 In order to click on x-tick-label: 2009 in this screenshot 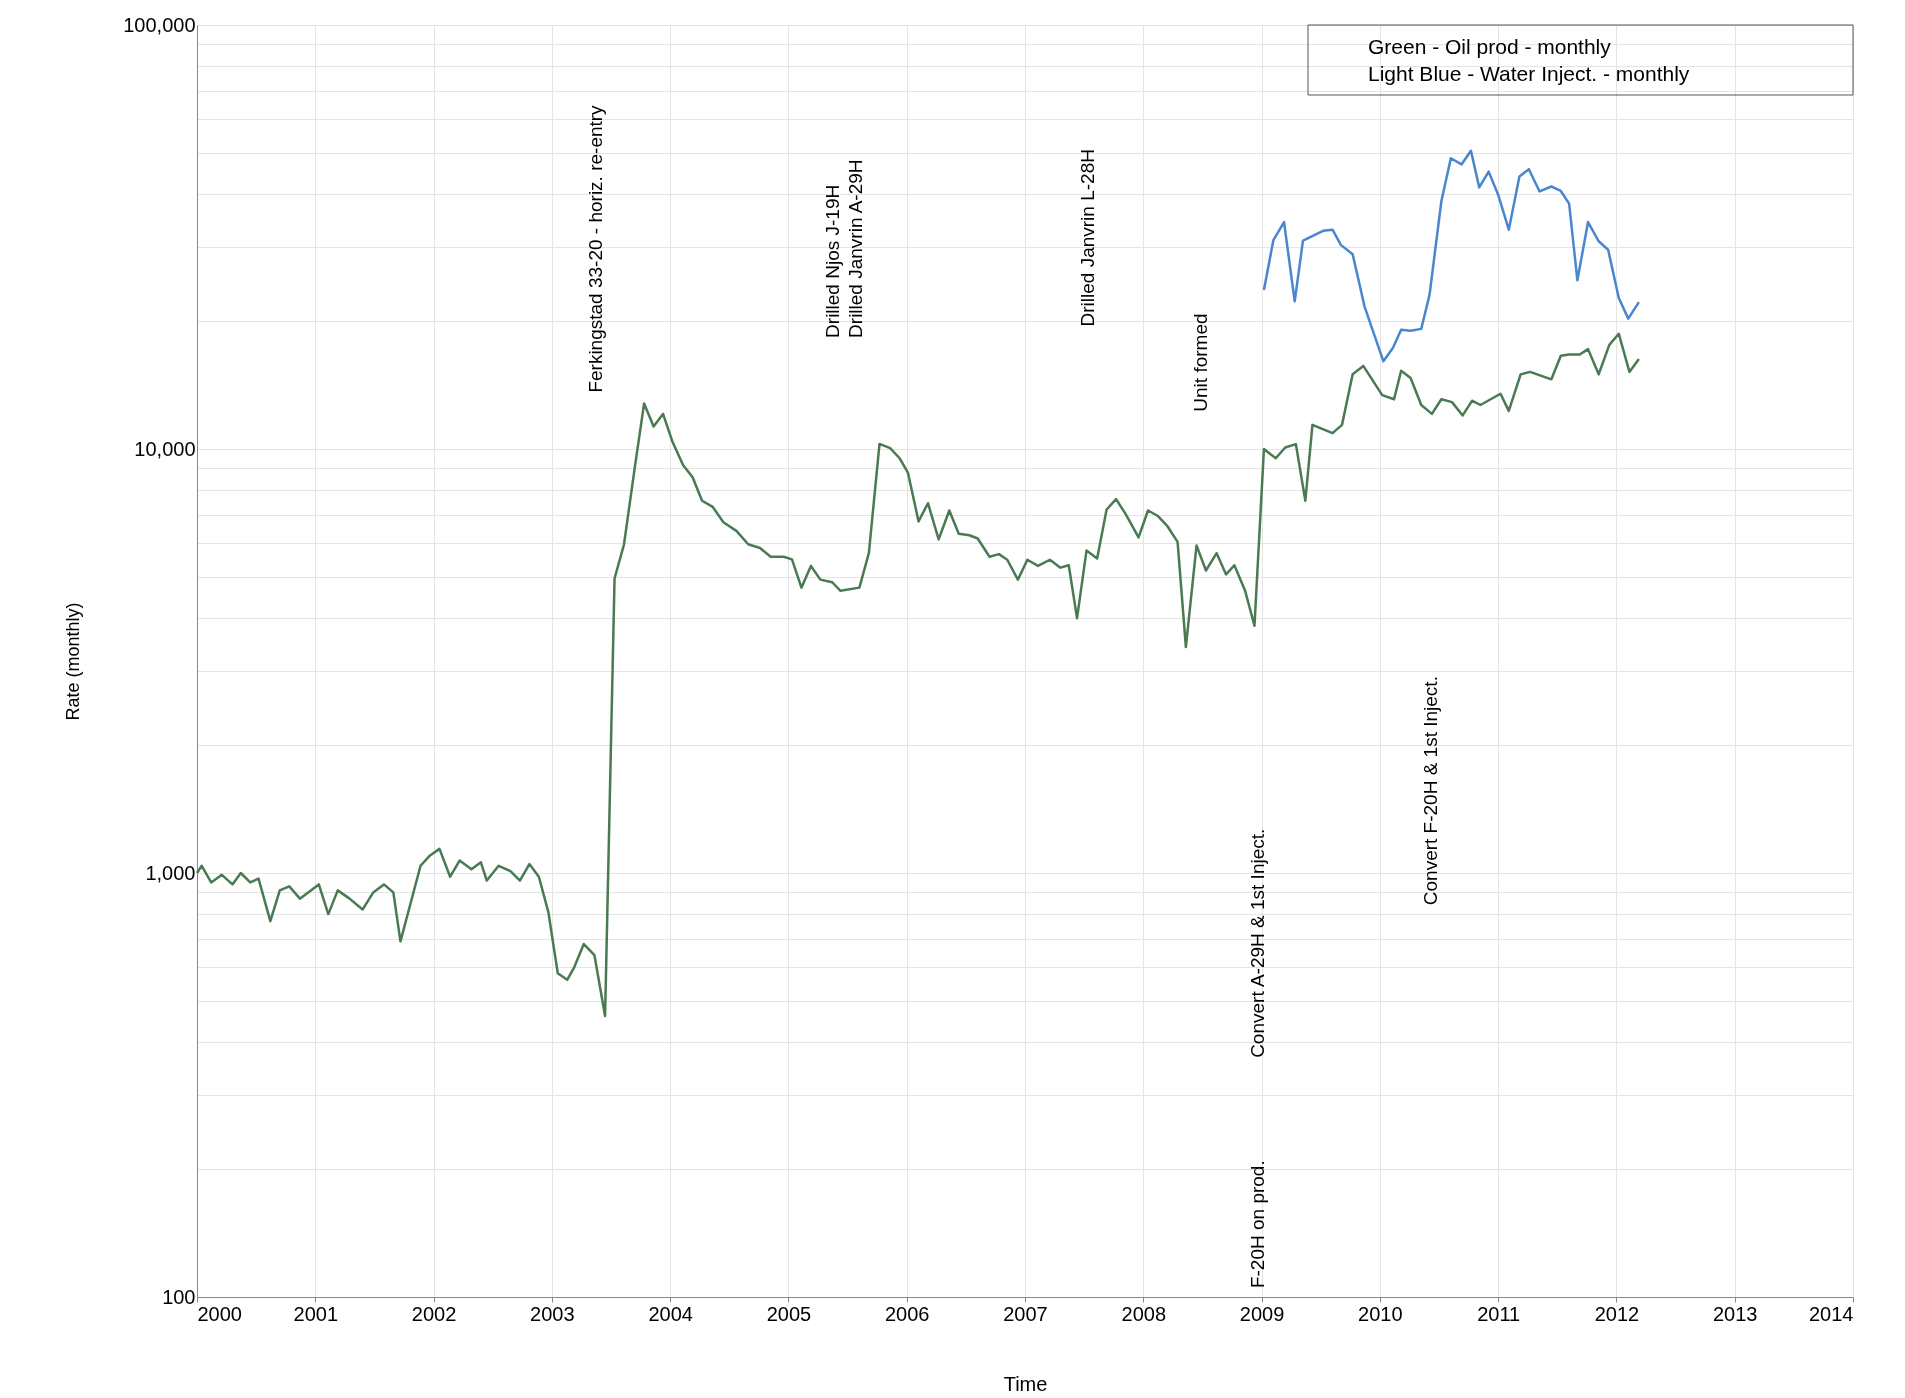, I will do `click(1262, 1313)`.